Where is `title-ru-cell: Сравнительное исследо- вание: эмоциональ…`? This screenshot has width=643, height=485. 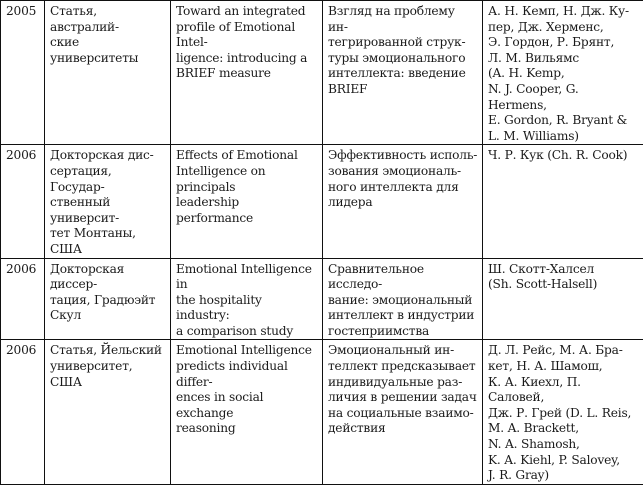 title-ru-cell: Сравнительное исследо- вание: эмоциональ… is located at coordinates (403, 299).